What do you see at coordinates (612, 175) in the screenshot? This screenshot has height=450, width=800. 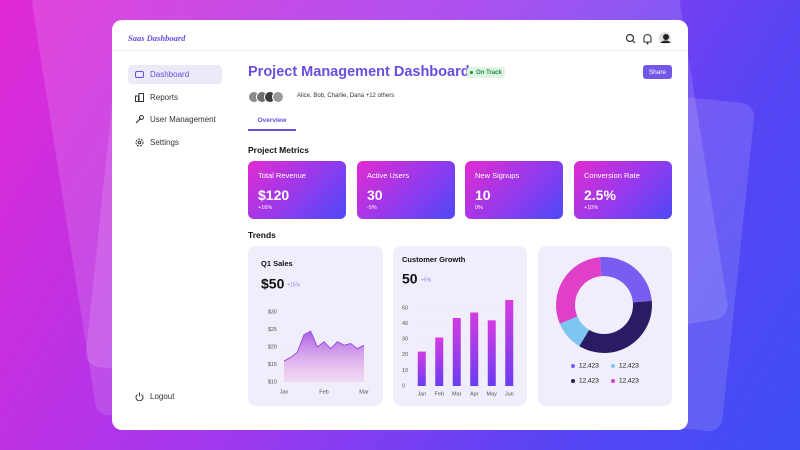 I see `metric-label: Conversion Rate` at bounding box center [612, 175].